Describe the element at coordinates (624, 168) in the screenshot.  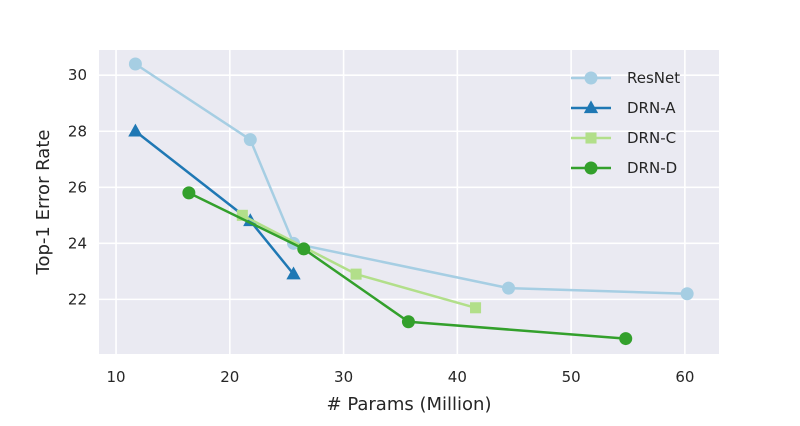
I see `legend-item-drn-d: DRN-D` at that location.